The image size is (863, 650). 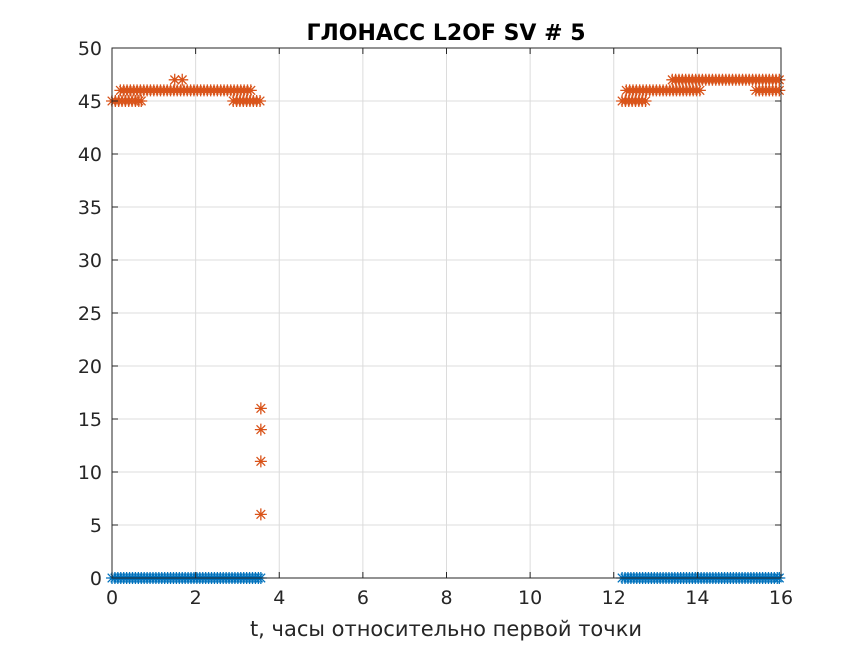 I want to click on y-tick-label: 25, so click(x=90, y=314).